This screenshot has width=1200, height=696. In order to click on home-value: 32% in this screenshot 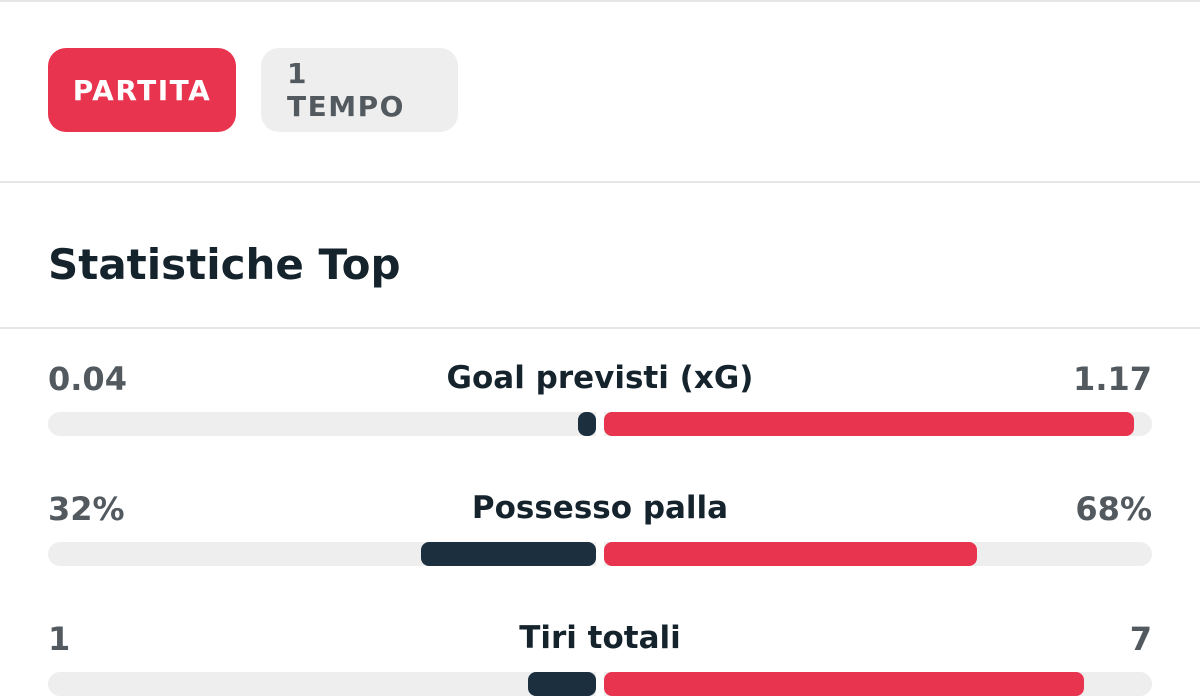, I will do `click(86, 509)`.